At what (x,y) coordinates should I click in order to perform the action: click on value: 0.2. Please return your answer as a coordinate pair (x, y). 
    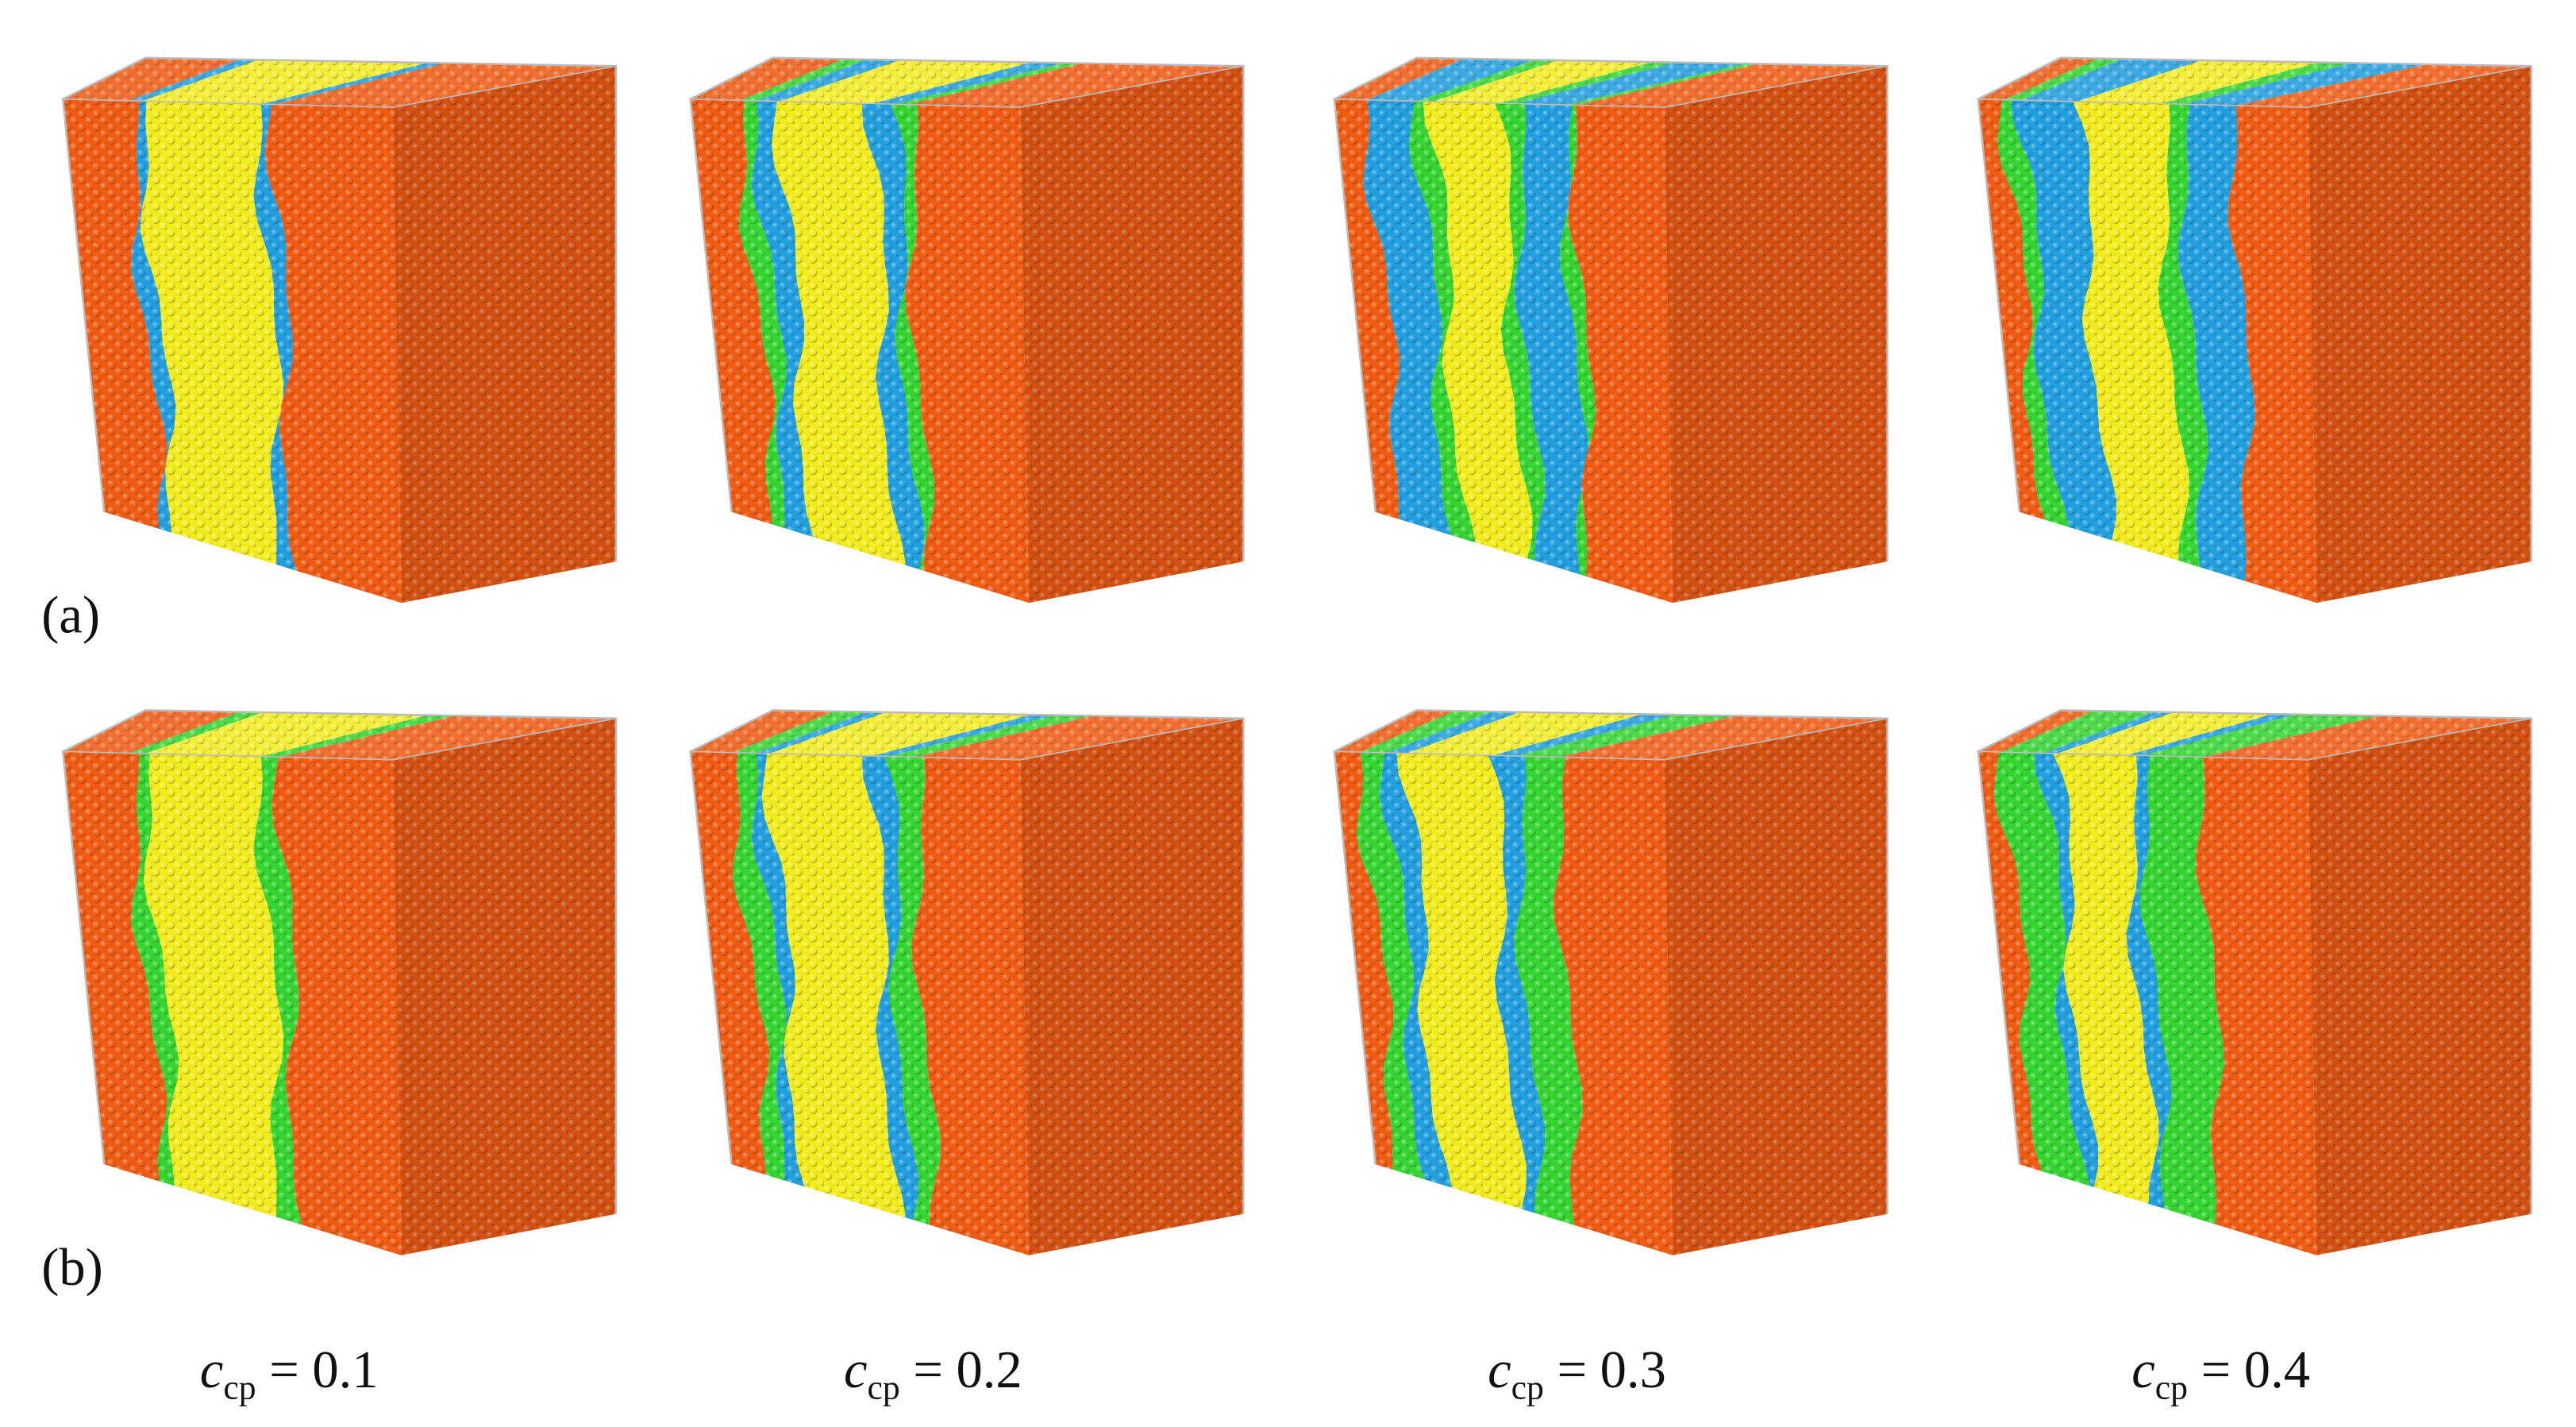
    Looking at the image, I should click on (989, 1370).